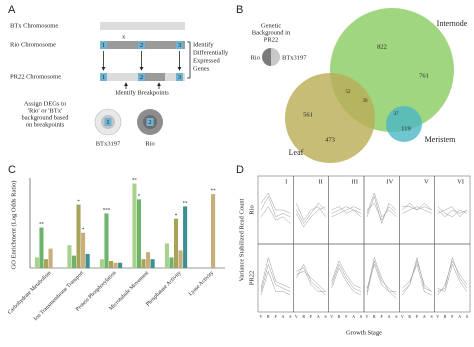 Image resolution: width=474 pixels, height=347 pixels. Describe the element at coordinates (164, 289) in the screenshot. I see `x-tick-label: Phosphatase Activity` at that location.